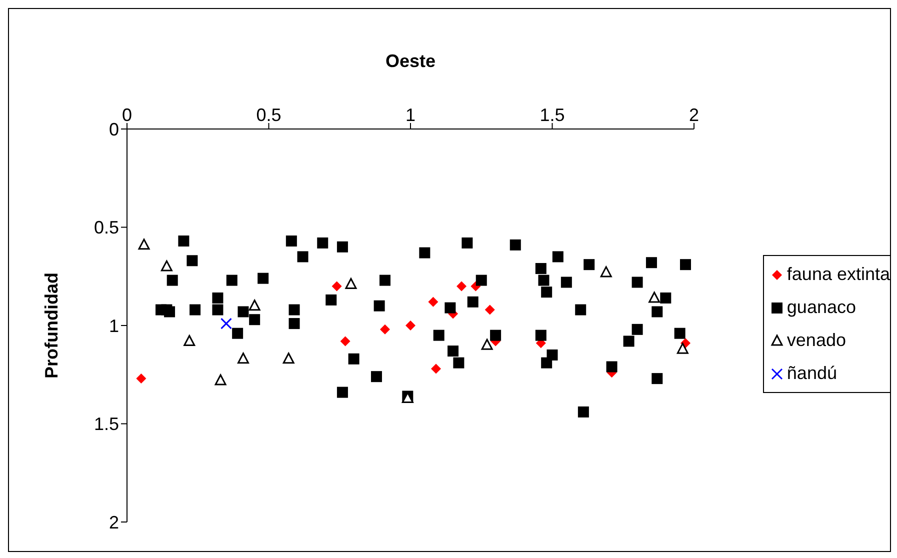 The height and width of the screenshot is (558, 897). Describe the element at coordinates (821, 307) in the screenshot. I see `legend-label: guanaco` at that location.